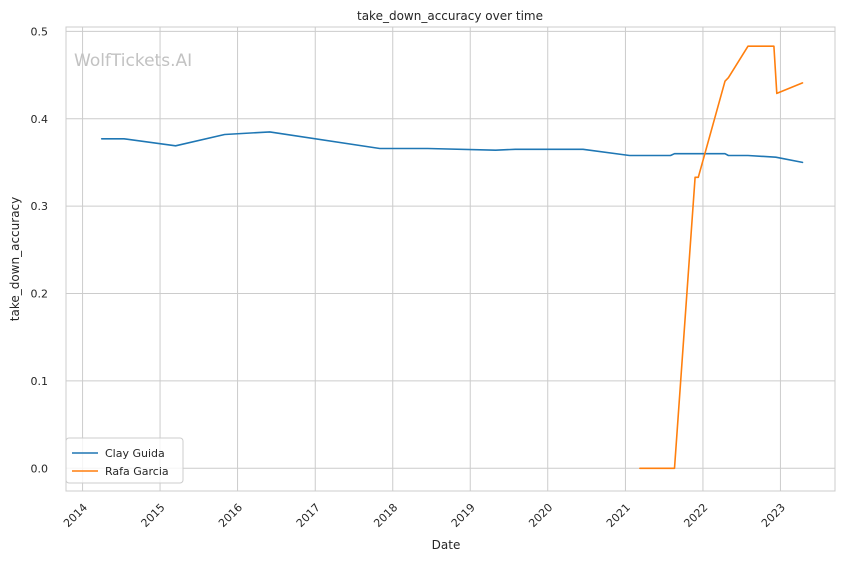 Image resolution: width=844 pixels, height=565 pixels. Describe the element at coordinates (230, 515) in the screenshot. I see `x-tick-label: 2016` at that location.